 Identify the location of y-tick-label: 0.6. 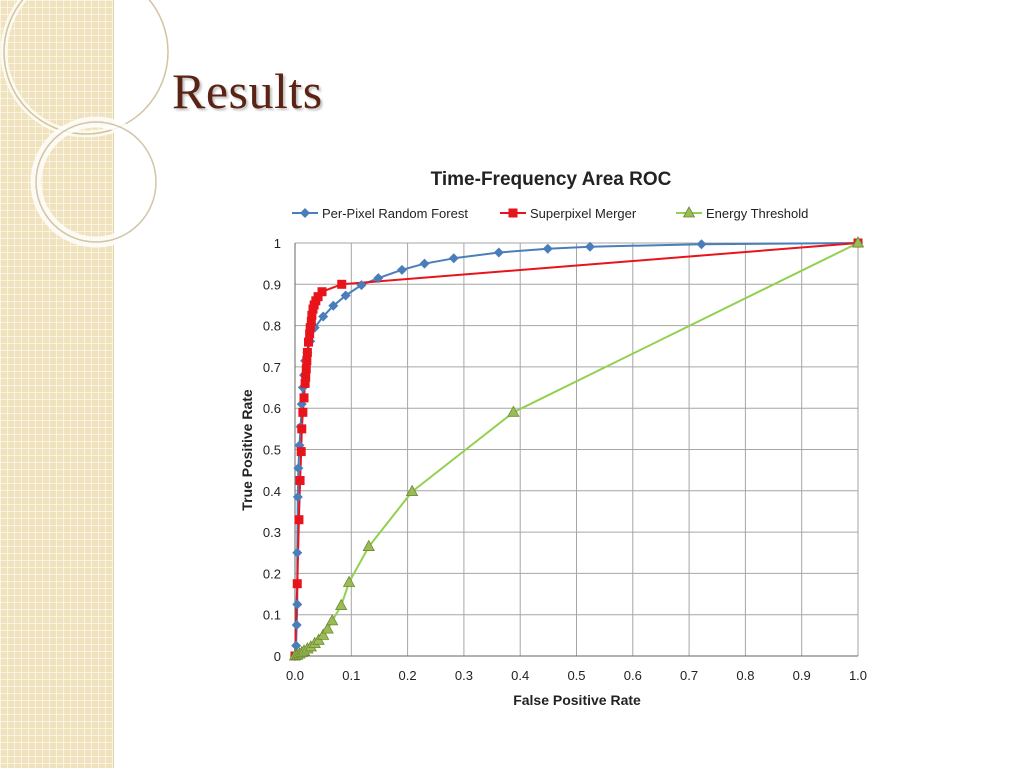
(272, 408).